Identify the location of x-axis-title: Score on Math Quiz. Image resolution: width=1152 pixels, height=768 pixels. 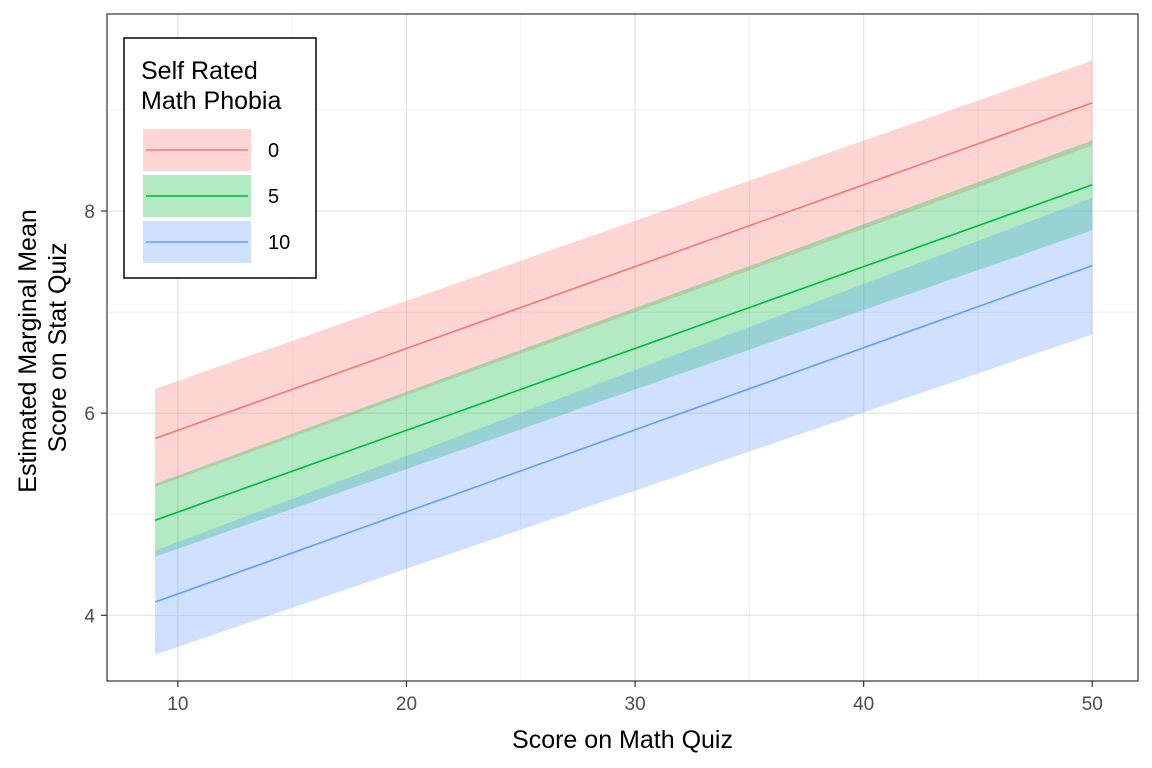
(622, 740).